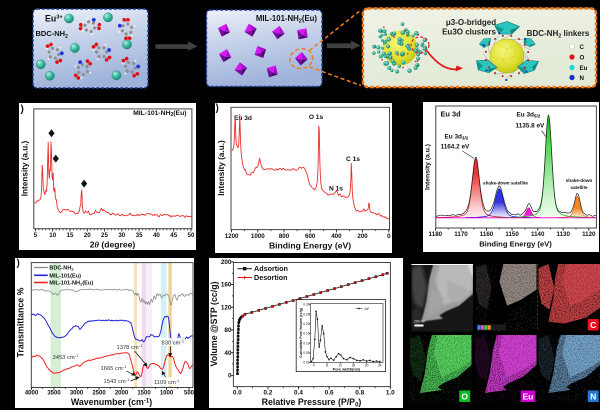  Describe the element at coordinates (225, 307) in the screenshot. I see `svg-text: 120` at that location.